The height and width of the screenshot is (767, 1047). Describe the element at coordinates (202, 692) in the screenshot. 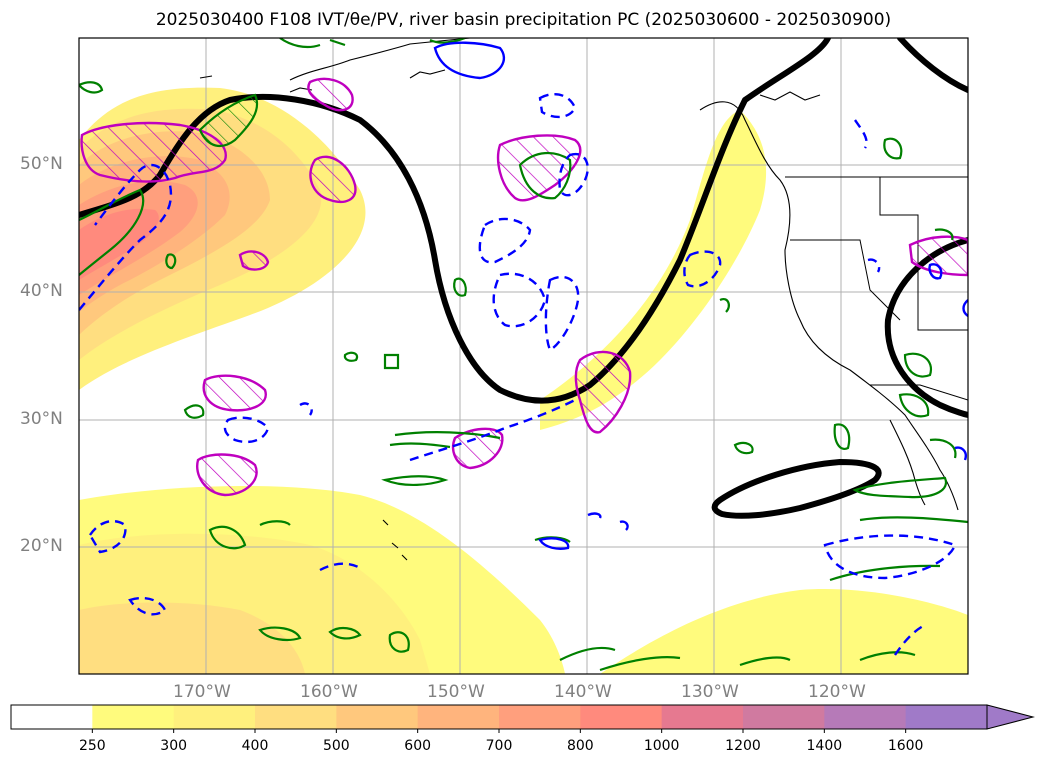

I see `lon-label-170w: 170°W` at that location.